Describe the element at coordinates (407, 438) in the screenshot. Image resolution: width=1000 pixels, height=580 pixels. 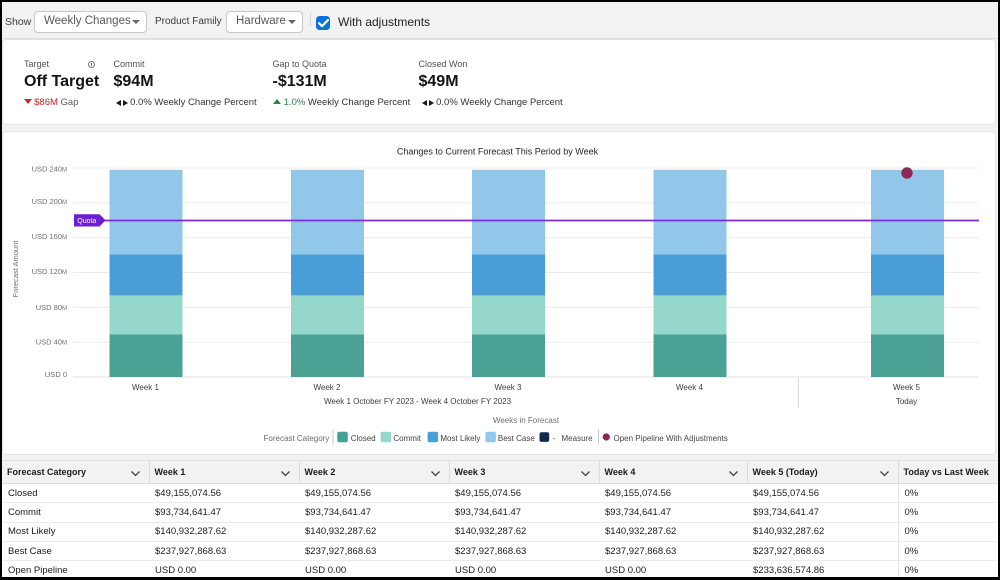
I see `svg-text: Commit` at that location.